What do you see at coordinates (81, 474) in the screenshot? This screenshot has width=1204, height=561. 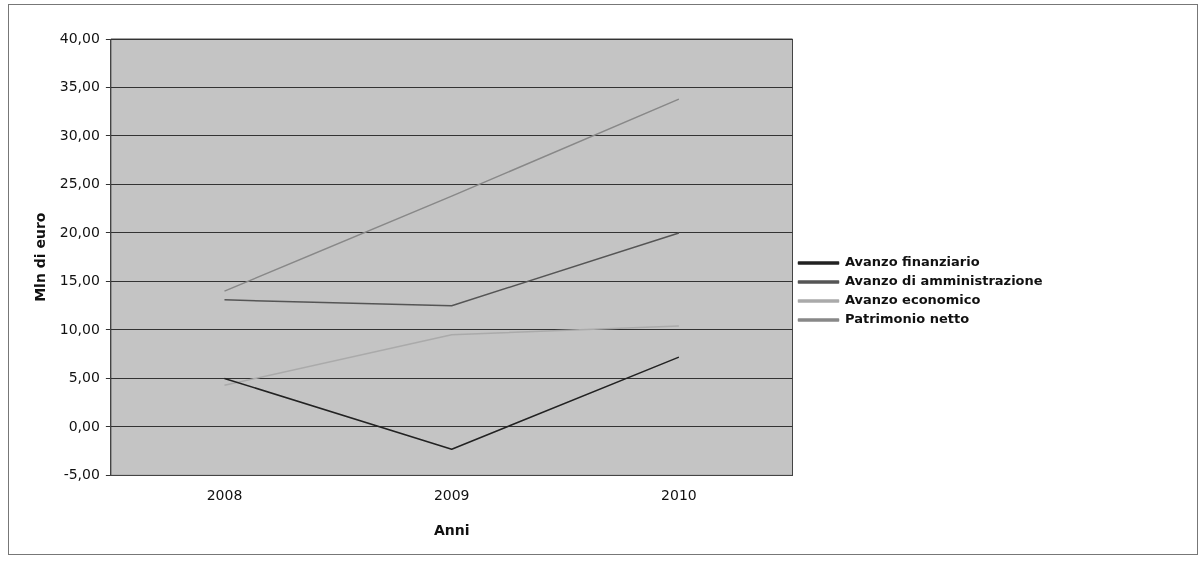 I see `y-tick-label: -5,00` at bounding box center [81, 474].